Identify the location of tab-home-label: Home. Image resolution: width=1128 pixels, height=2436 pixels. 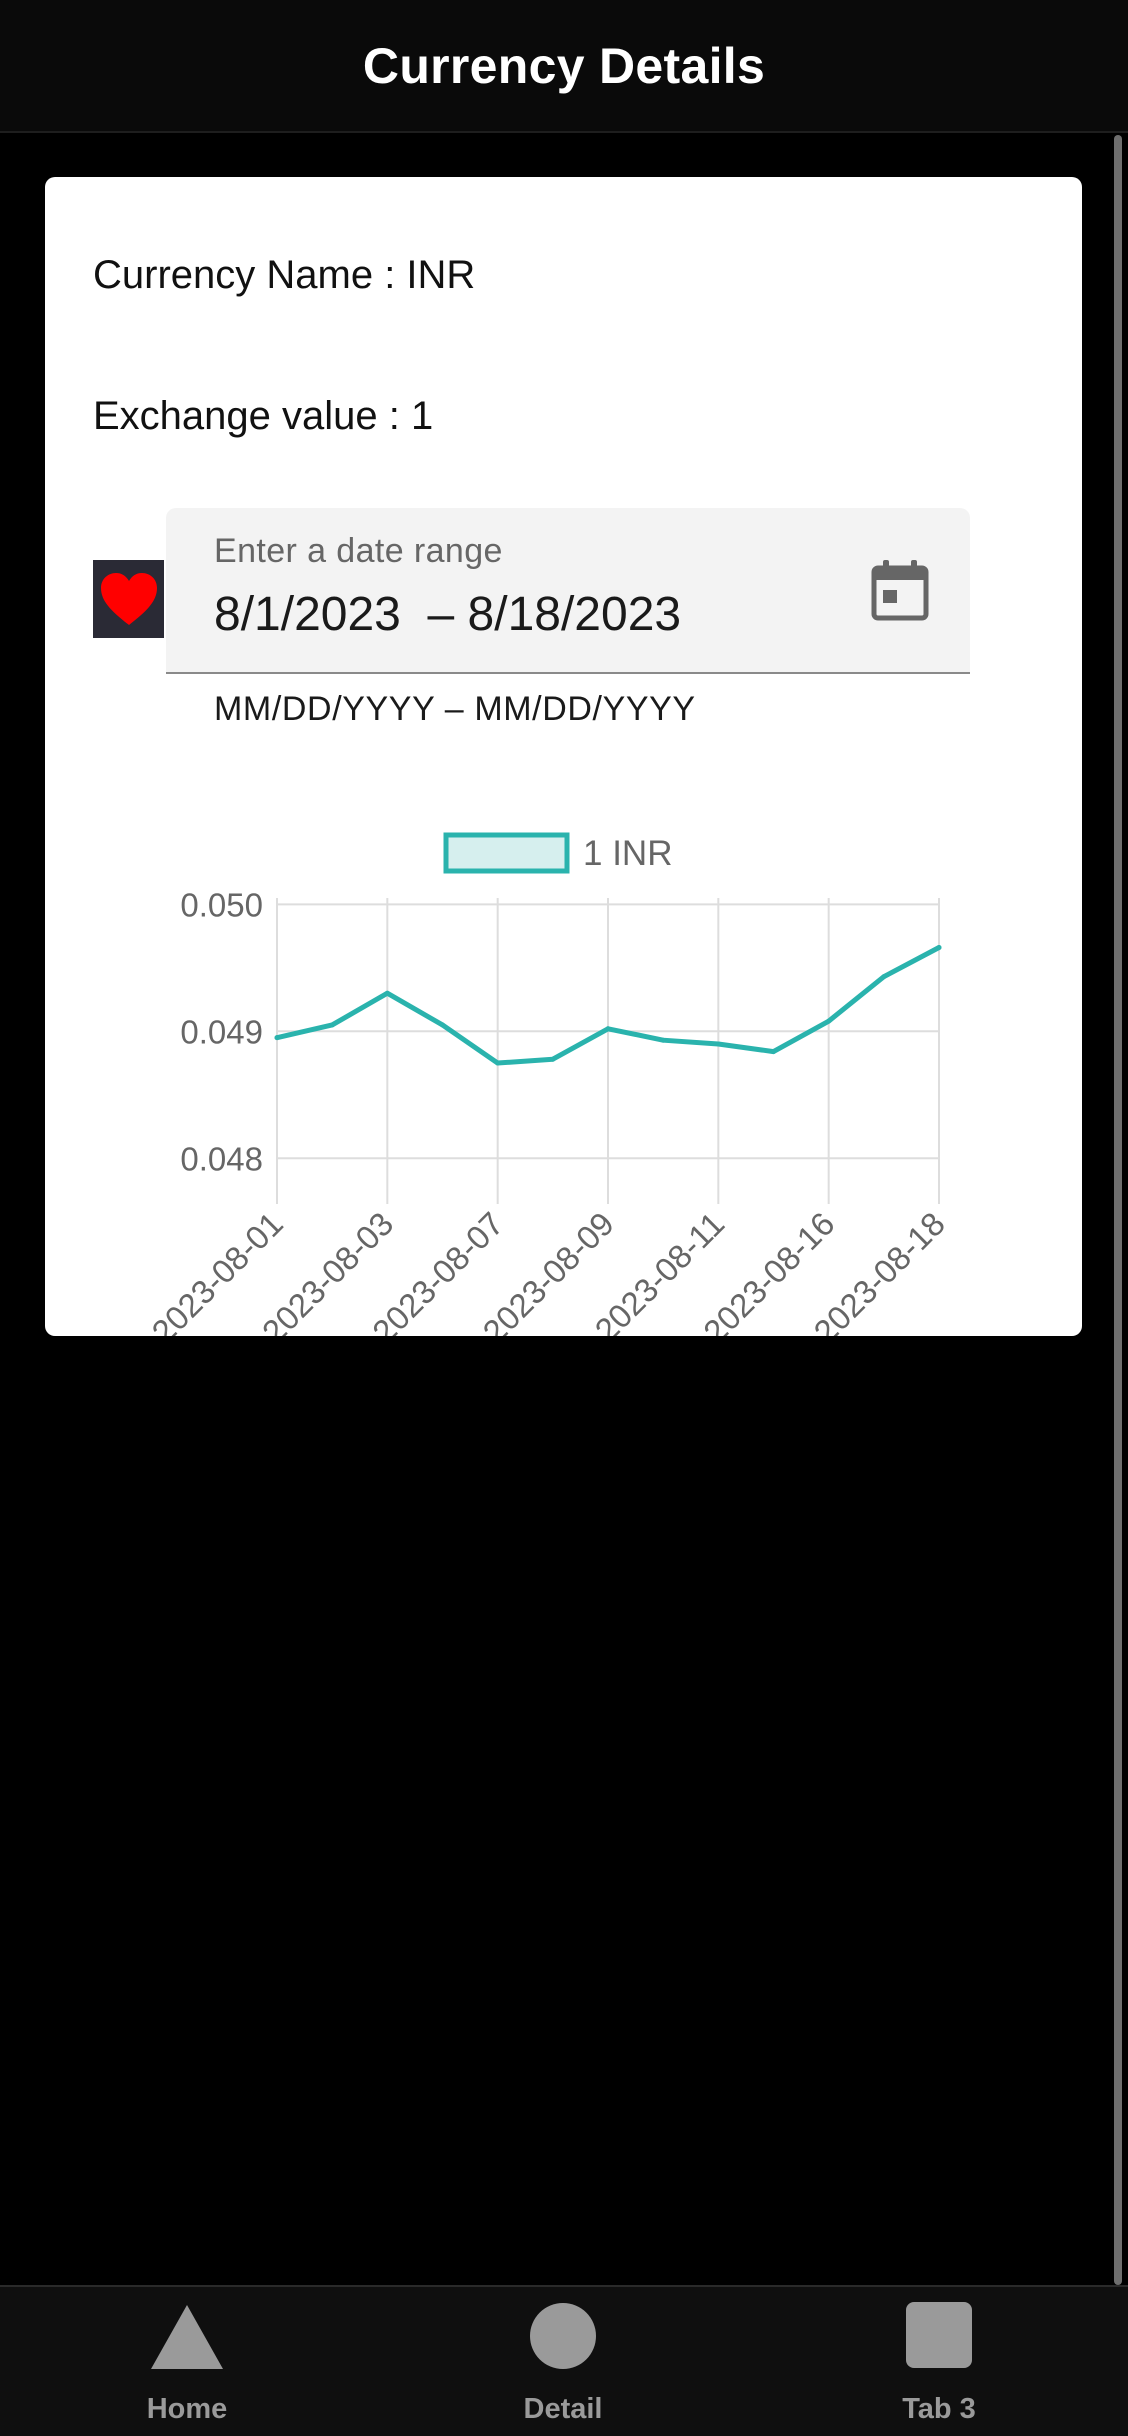
(187, 2409).